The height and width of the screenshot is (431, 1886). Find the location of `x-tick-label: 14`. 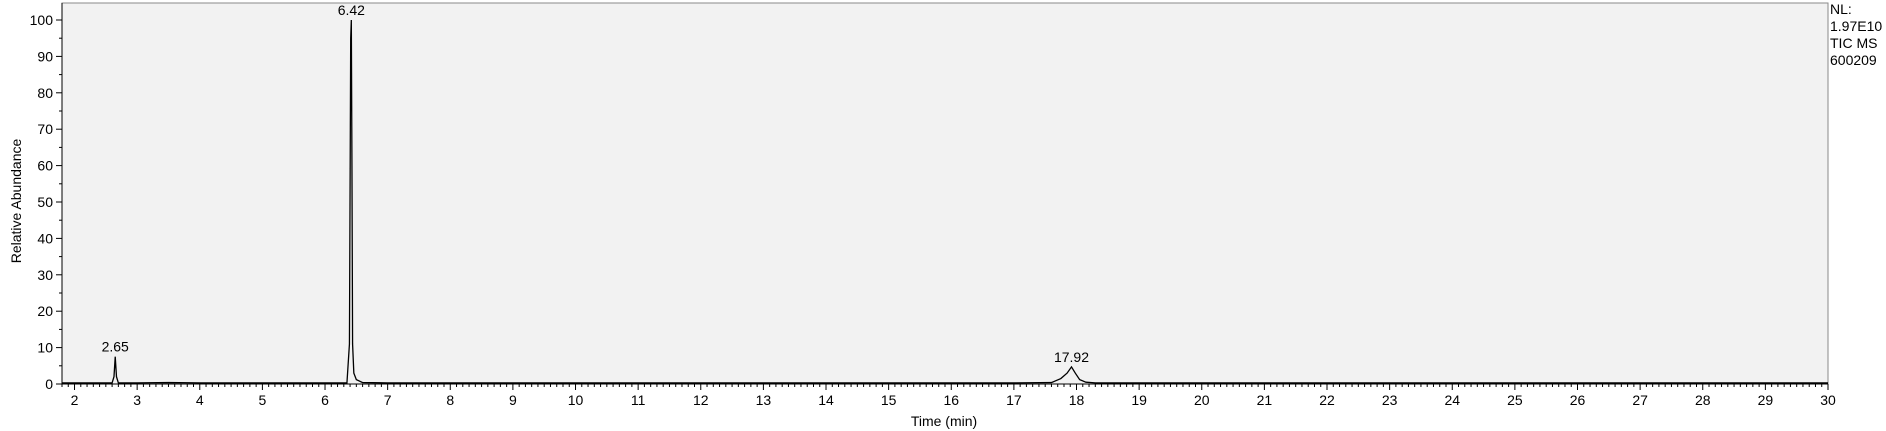

x-tick-label: 14 is located at coordinates (826, 400).